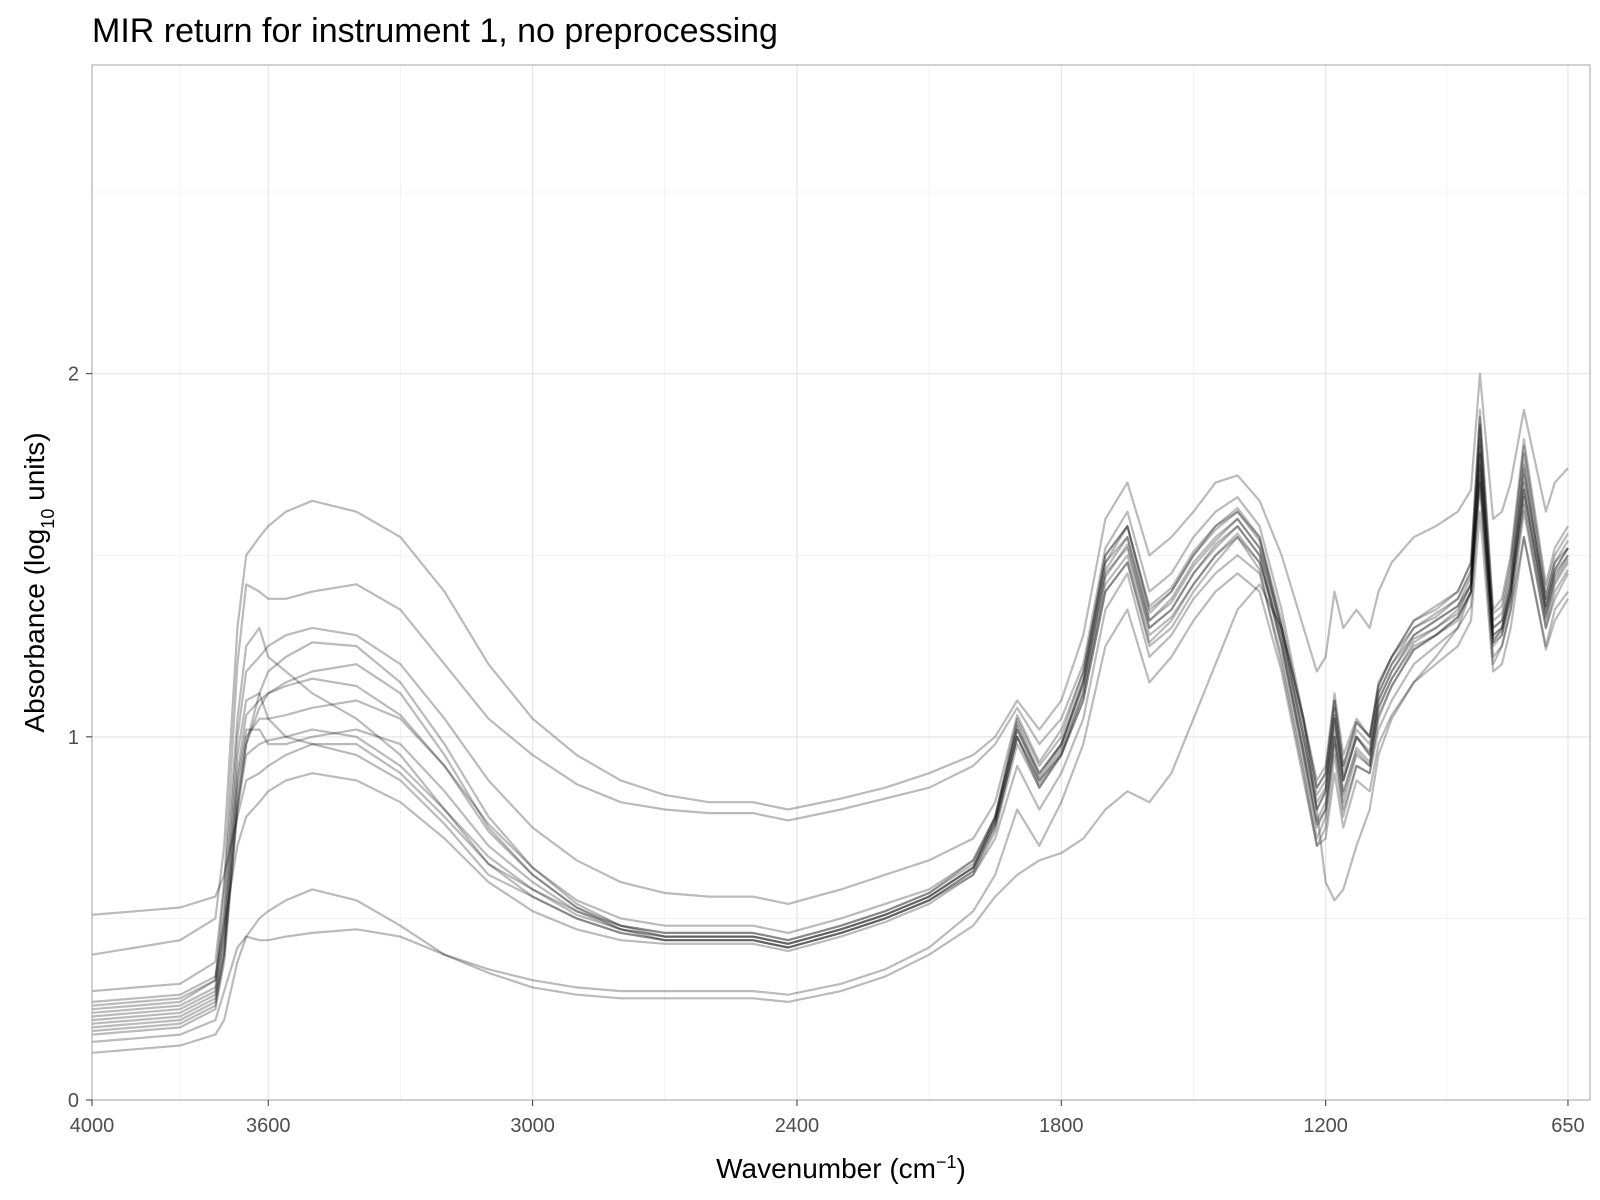  What do you see at coordinates (946, 1162) in the screenshot?
I see `x-axis-title-superscript: −1` at bounding box center [946, 1162].